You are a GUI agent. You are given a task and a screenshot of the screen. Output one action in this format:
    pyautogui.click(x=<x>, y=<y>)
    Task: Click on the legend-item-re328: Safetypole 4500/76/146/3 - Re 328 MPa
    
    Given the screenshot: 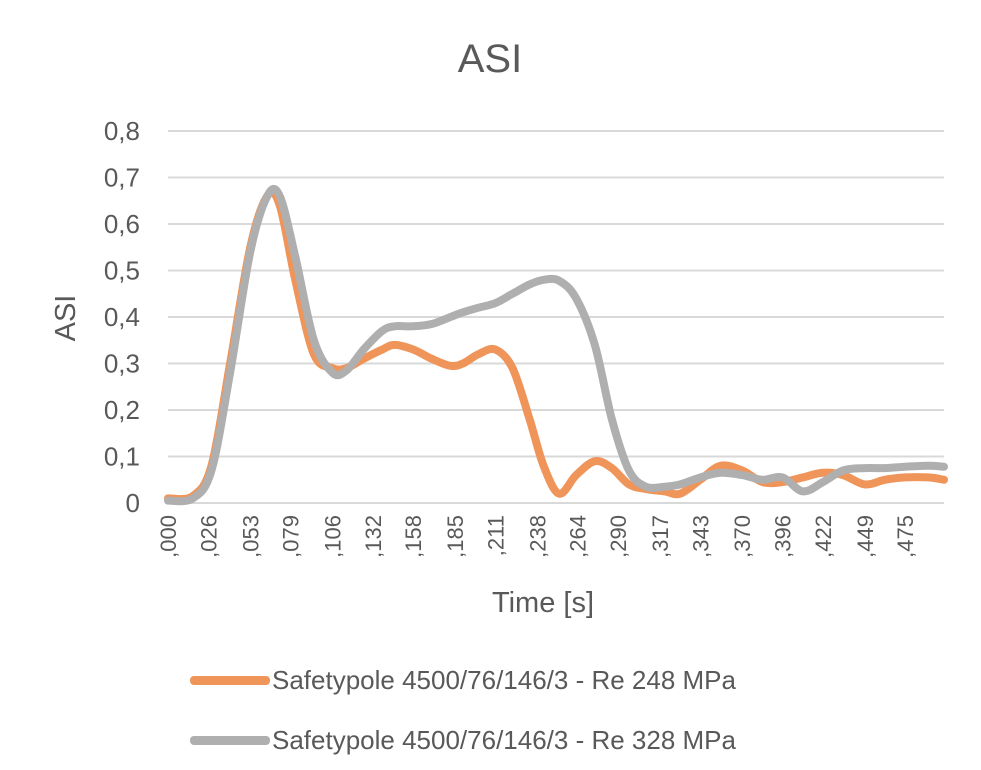 What is the action you would take?
    pyautogui.click(x=463, y=740)
    